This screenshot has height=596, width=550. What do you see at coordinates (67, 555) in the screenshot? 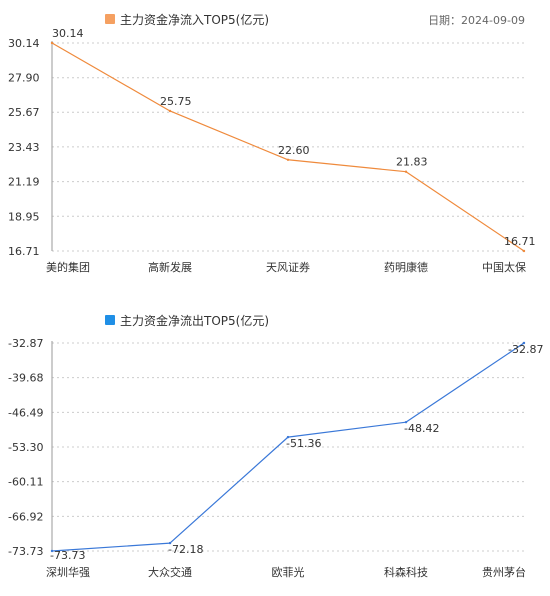
I see `outflow-data-label: -73.73` at bounding box center [67, 555].